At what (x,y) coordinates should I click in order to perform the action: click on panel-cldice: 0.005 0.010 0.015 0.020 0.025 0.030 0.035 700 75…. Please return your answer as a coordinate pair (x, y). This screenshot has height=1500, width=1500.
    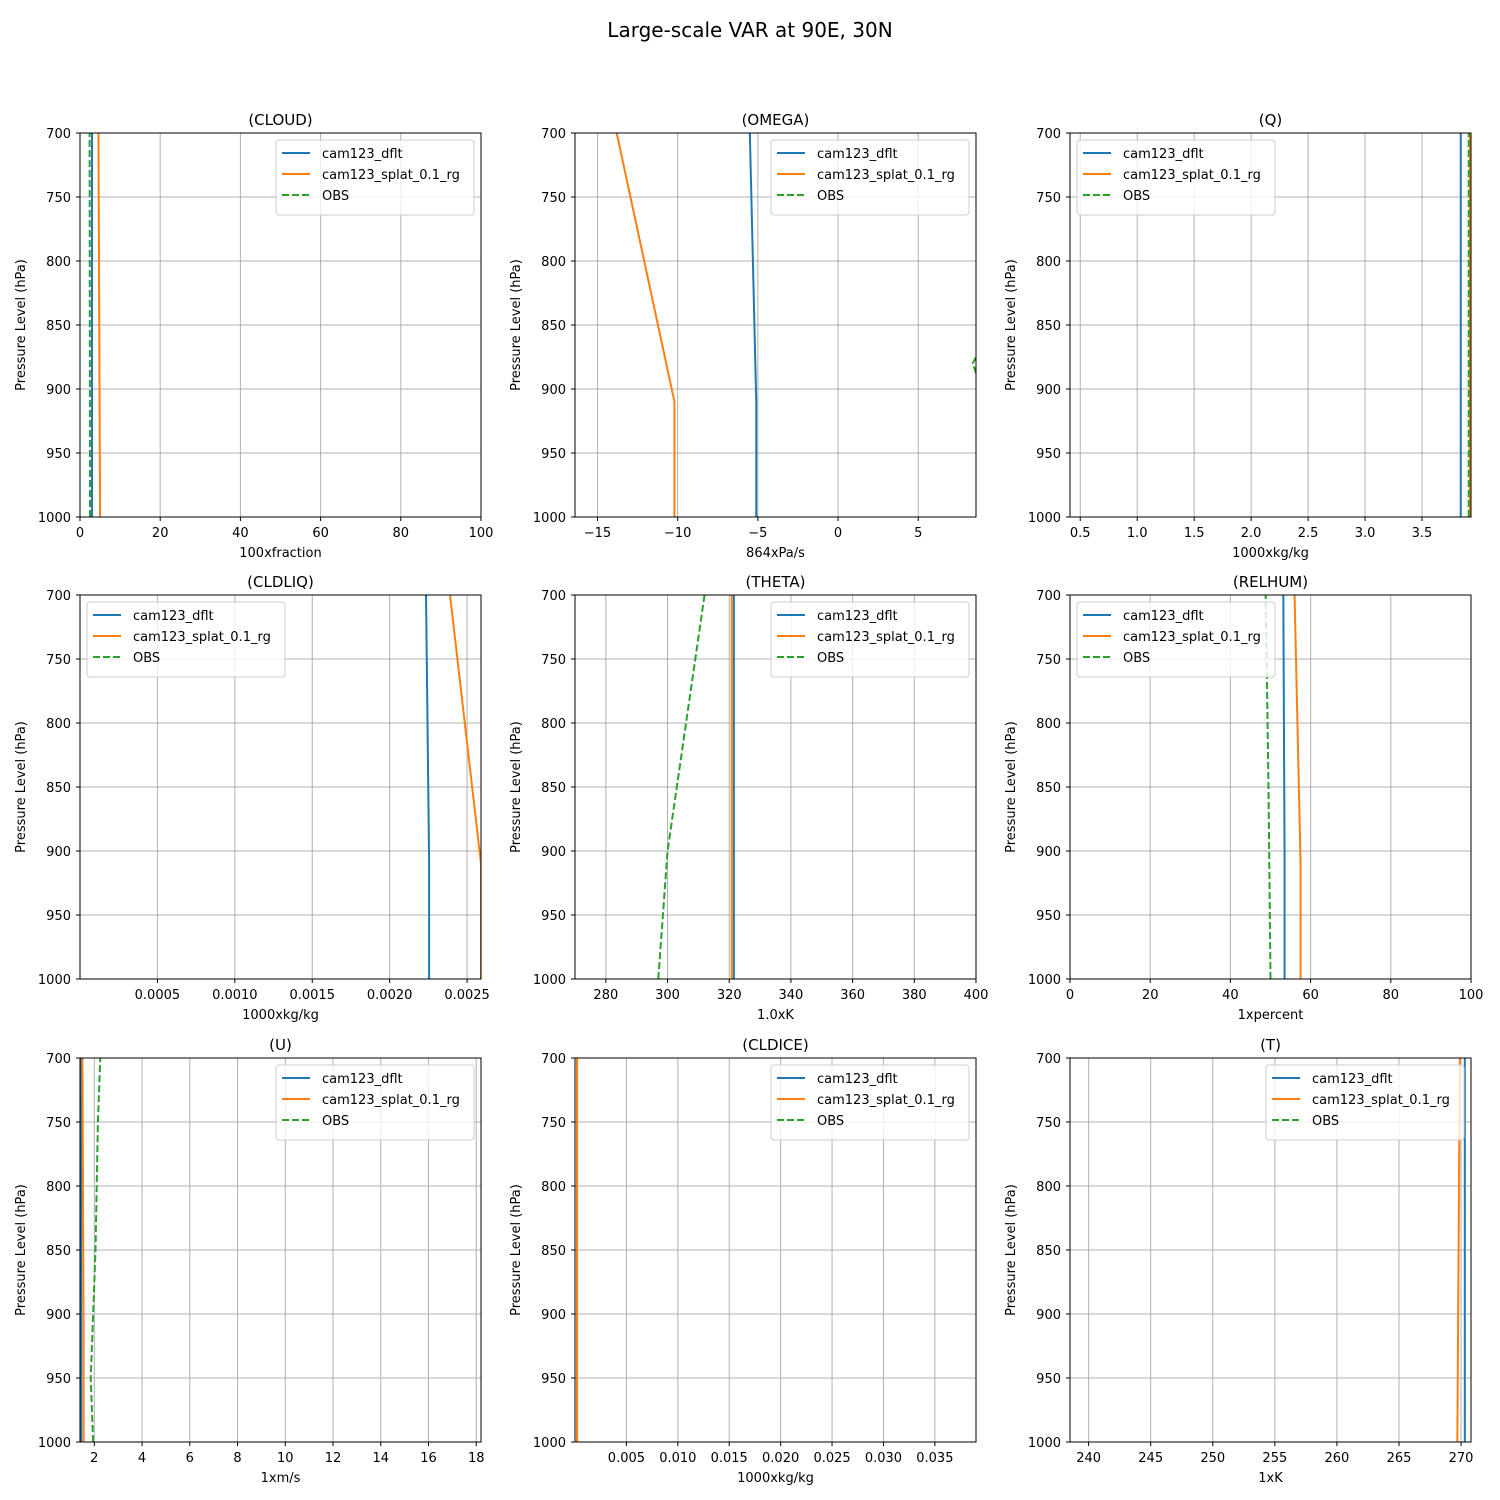
    Looking at the image, I should click on (743, 1261).